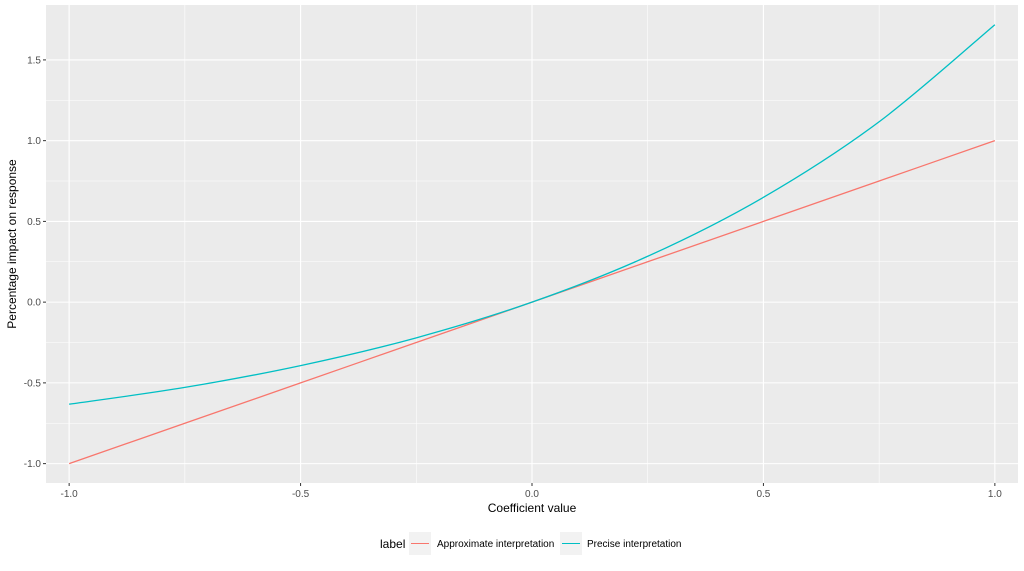 Image resolution: width=1024 pixels, height=571 pixels. Describe the element at coordinates (70, 494) in the screenshot. I see `x-tick-label: -1.0` at that location.